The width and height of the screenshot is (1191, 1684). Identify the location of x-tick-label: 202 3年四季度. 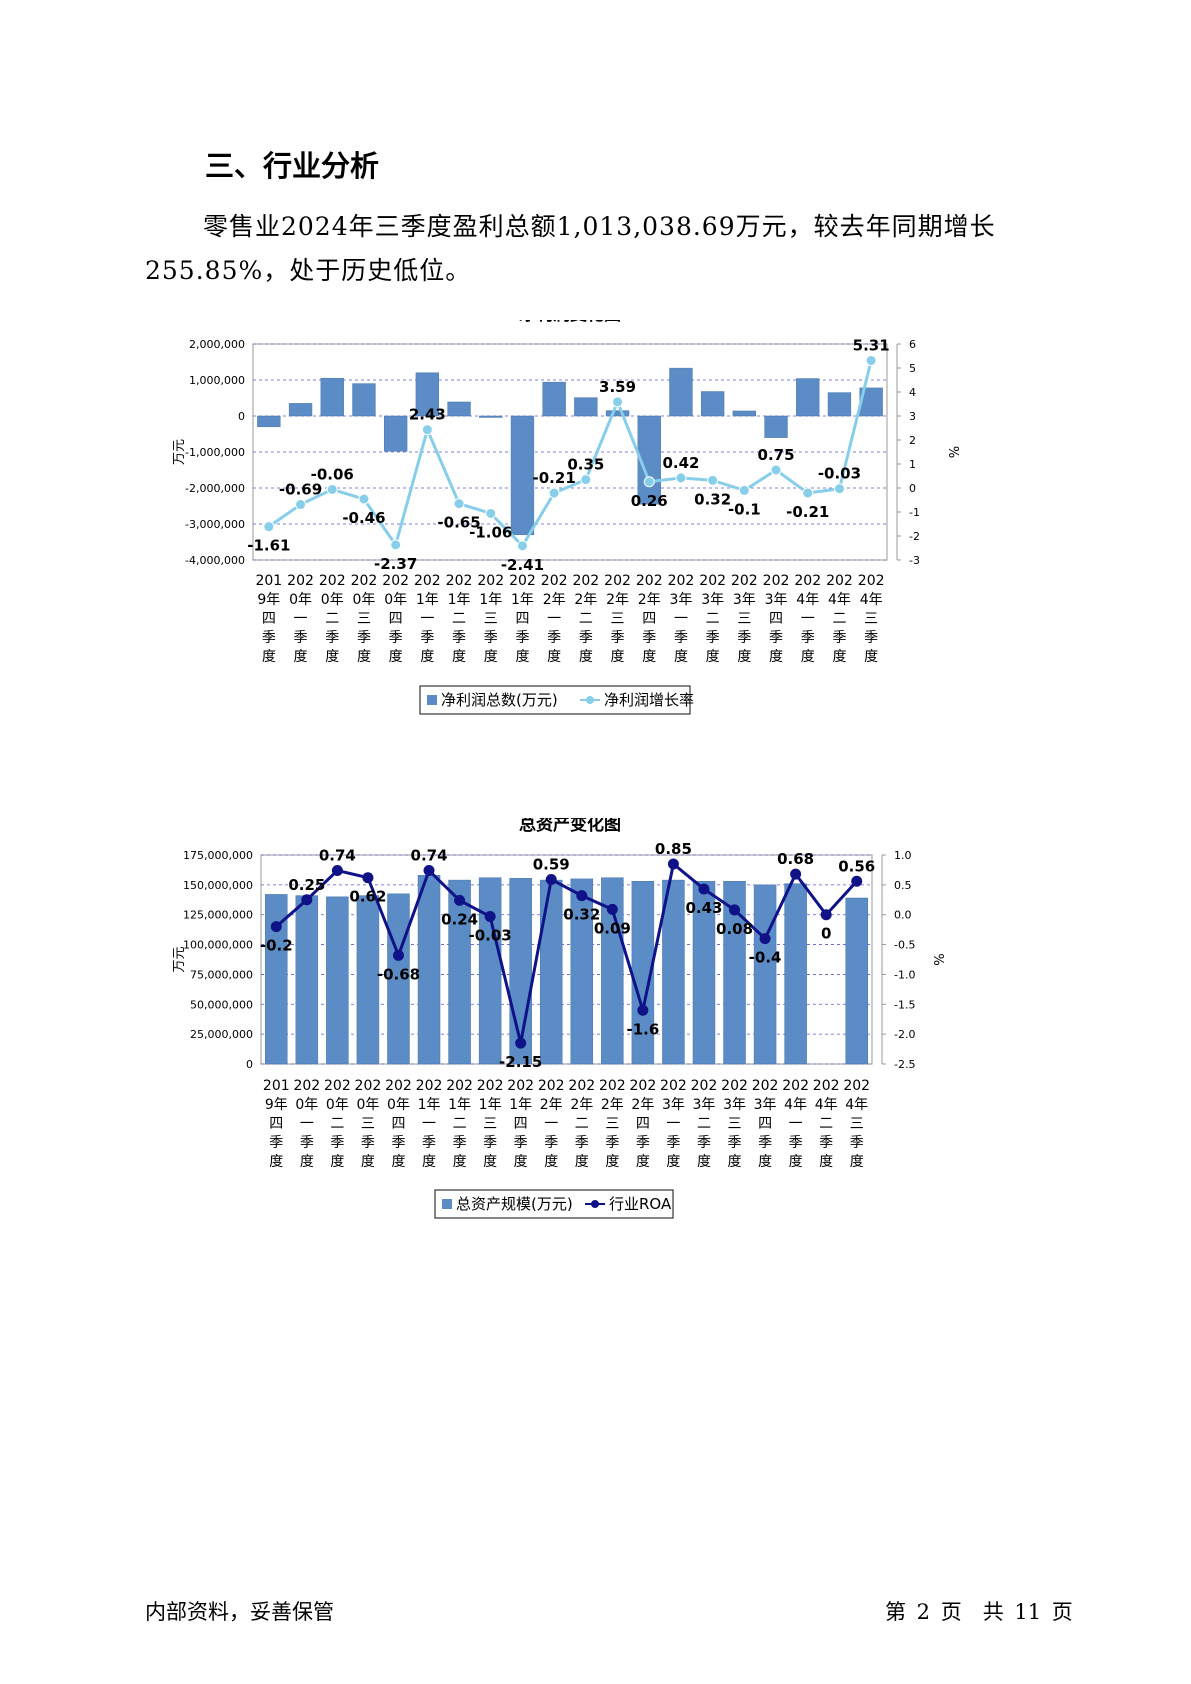
(765, 1124).